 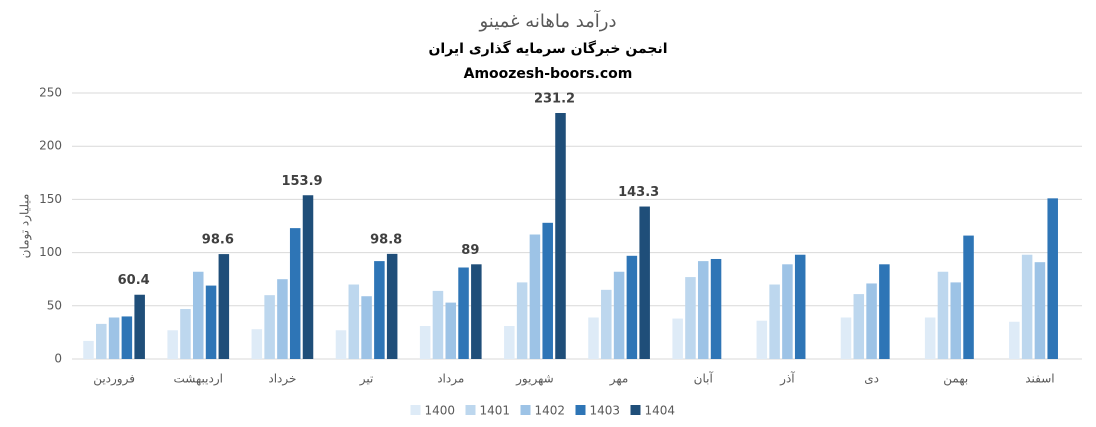 I want to click on data-label: 153.9, so click(x=301, y=181).